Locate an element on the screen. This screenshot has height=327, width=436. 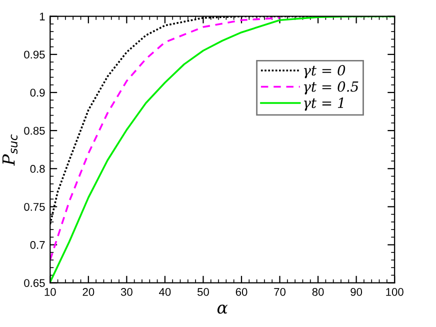
y-tick-label: 0.7 is located at coordinates (37, 245).